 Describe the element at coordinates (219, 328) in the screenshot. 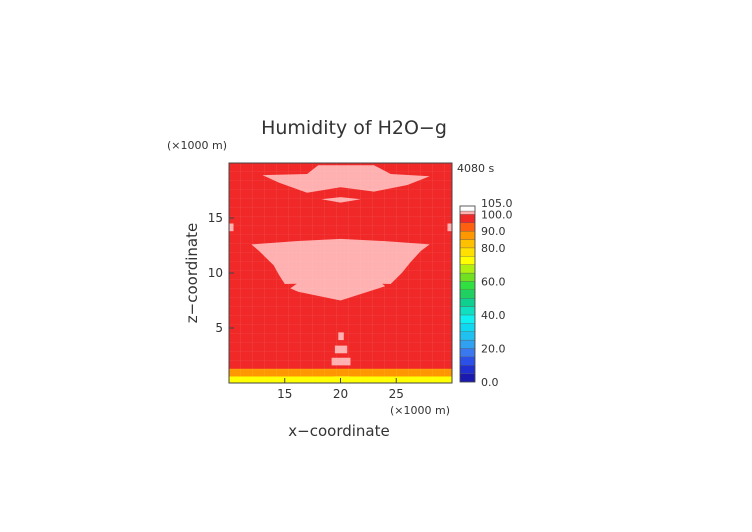

I see `y-tick-label: 5` at that location.